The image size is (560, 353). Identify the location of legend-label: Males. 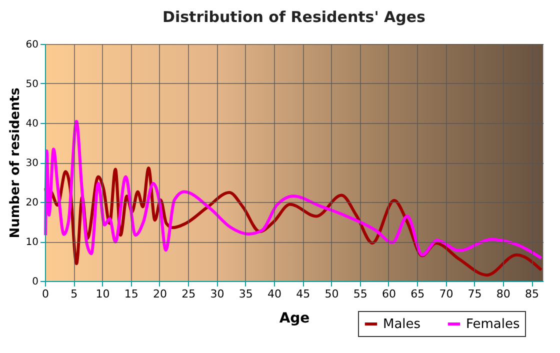
(402, 324).